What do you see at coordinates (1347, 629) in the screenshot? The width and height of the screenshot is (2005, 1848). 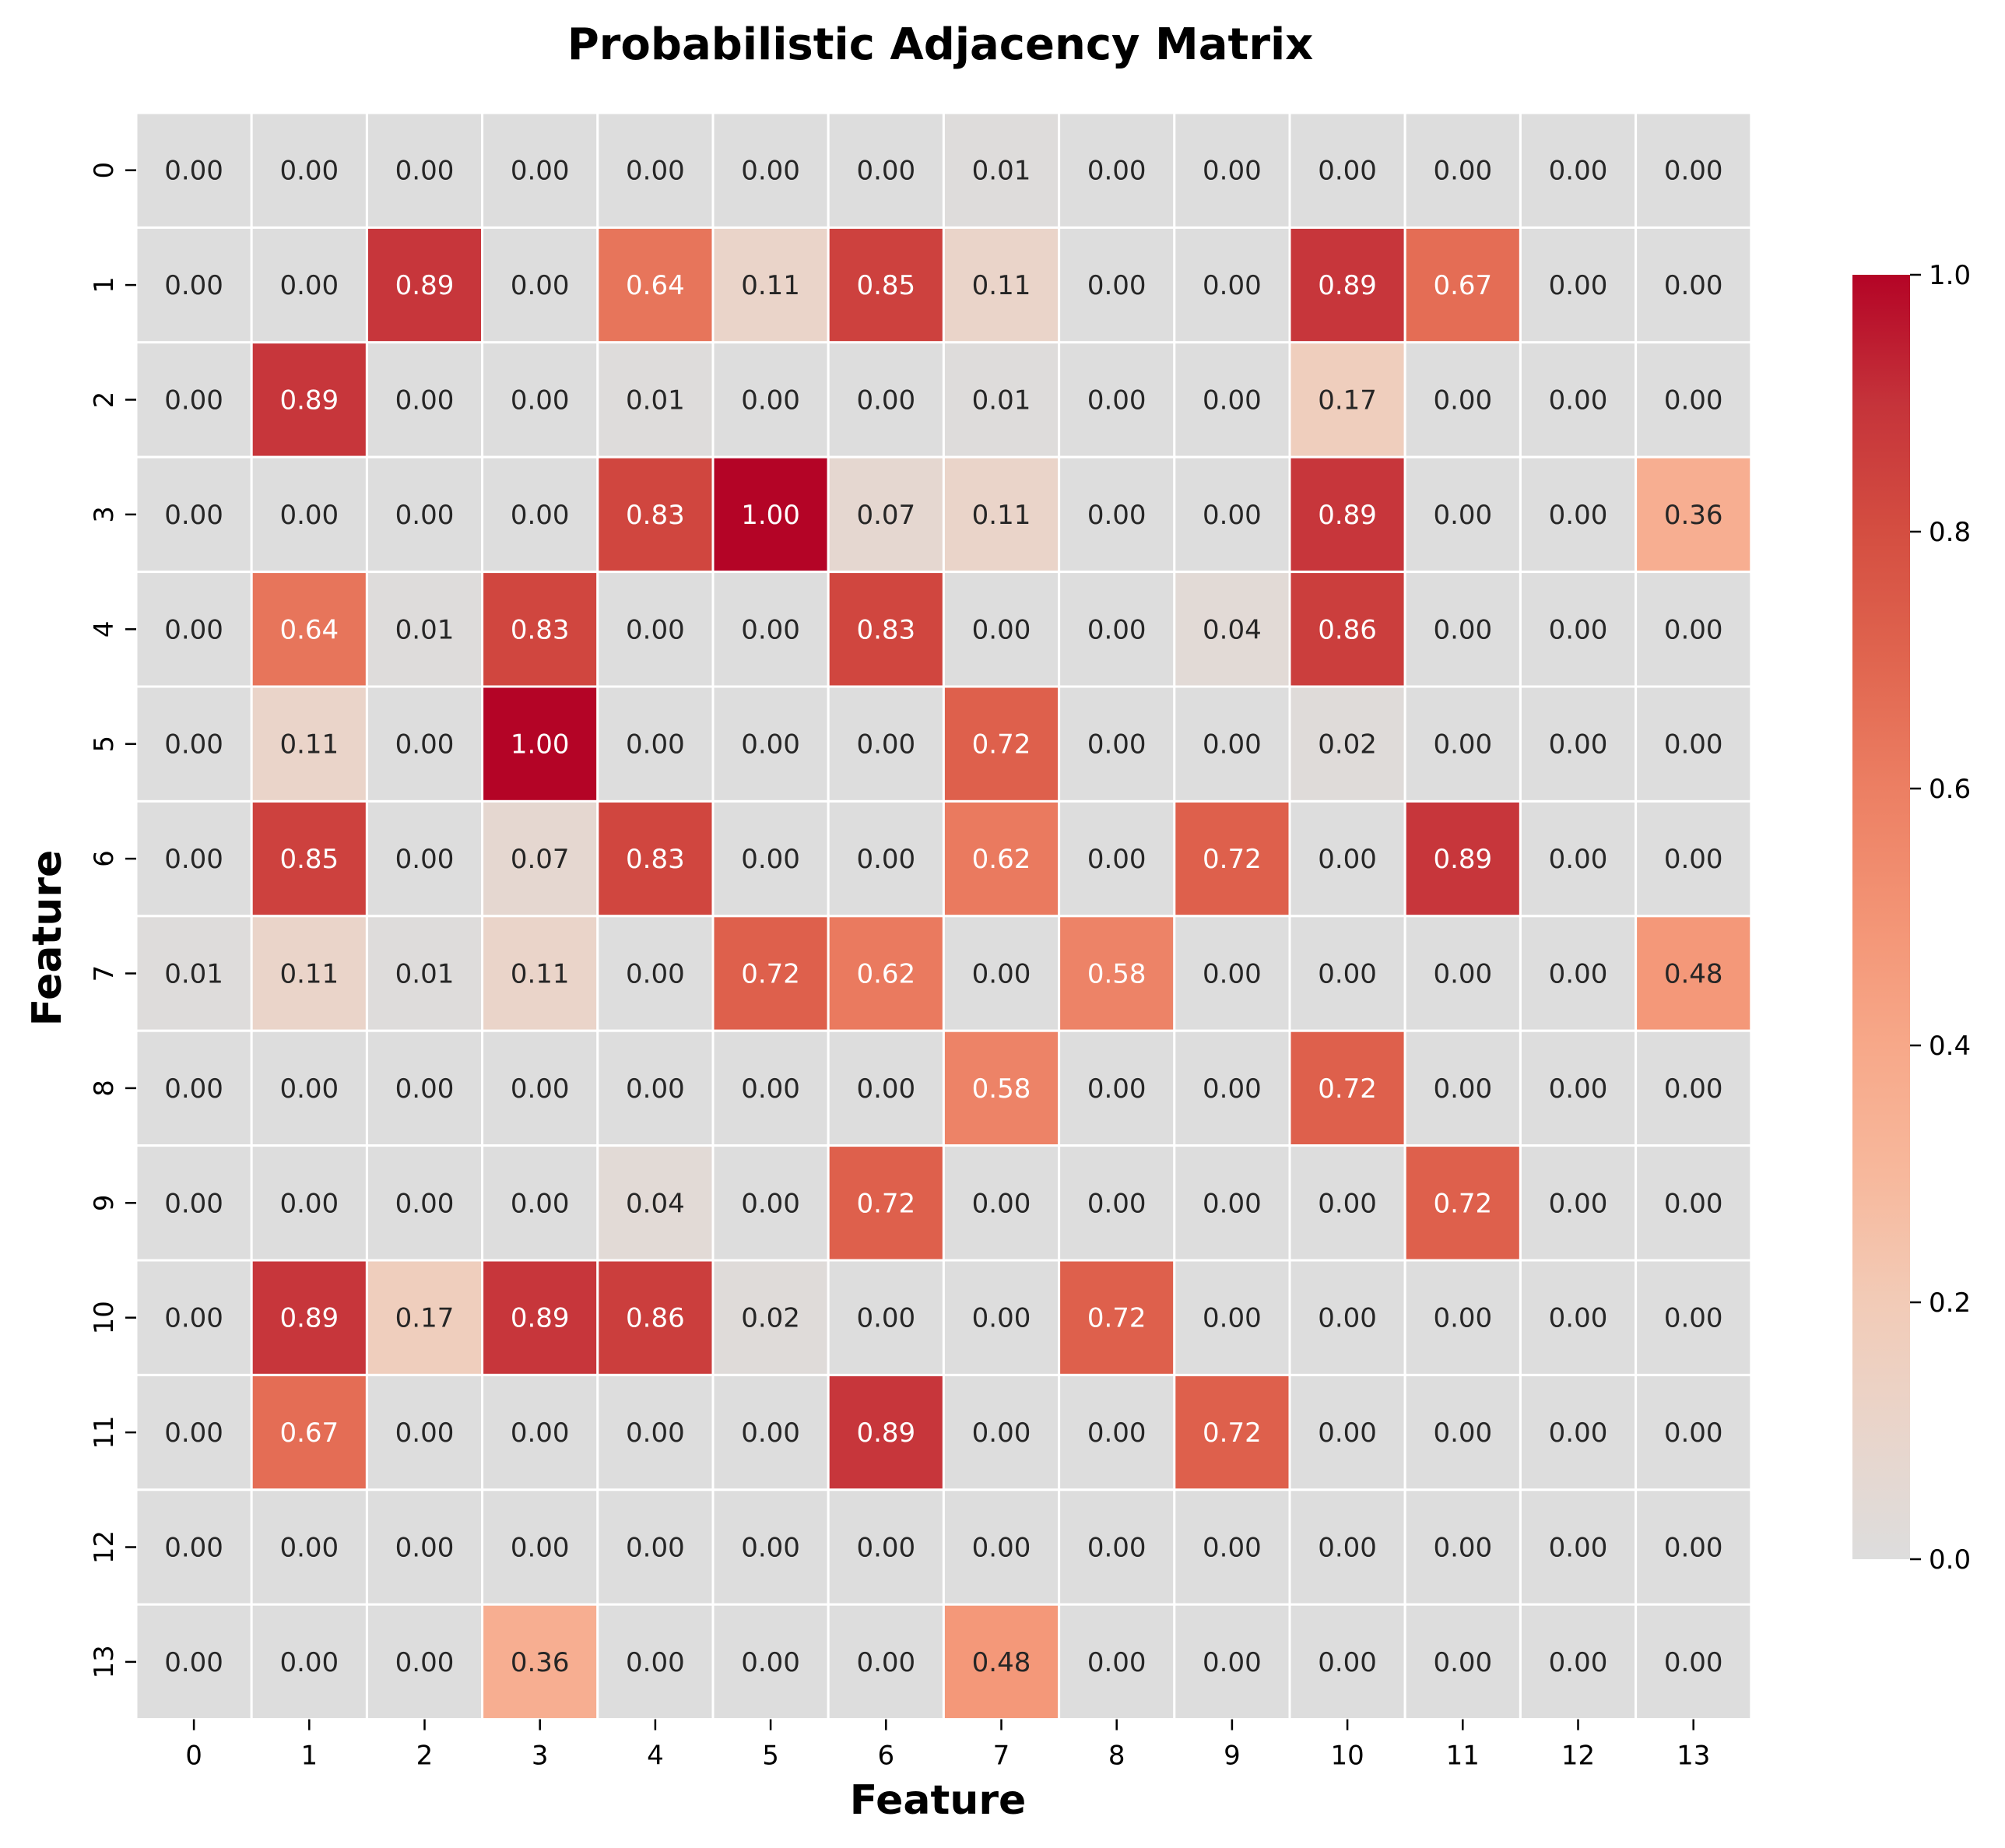 I see `cell-value-label: 0.86` at bounding box center [1347, 629].